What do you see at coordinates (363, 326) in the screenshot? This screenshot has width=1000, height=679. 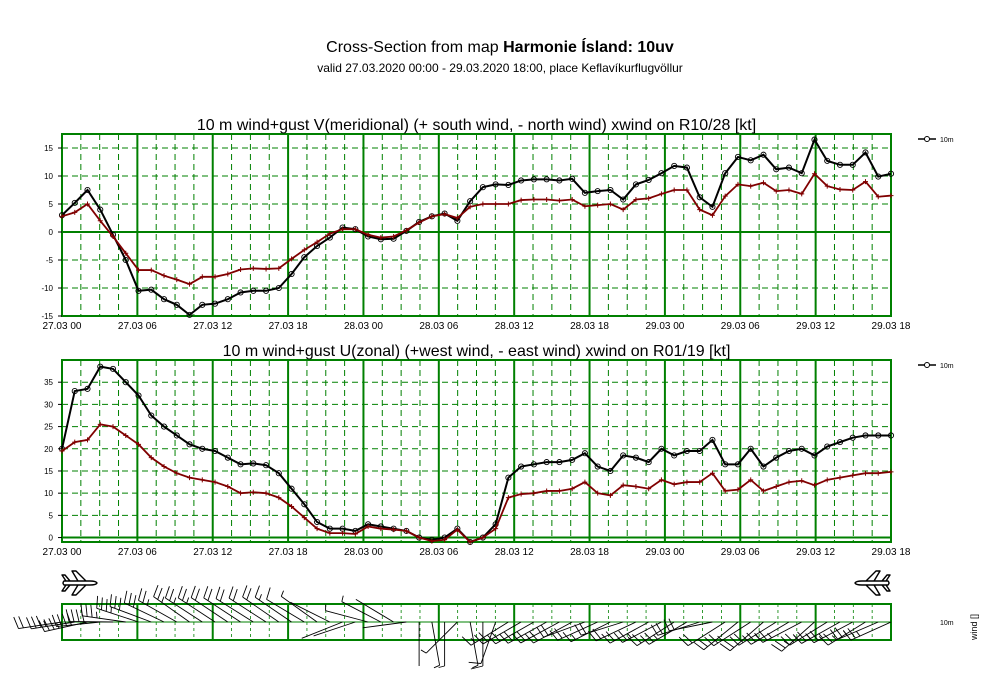 I see `x-tick-label: 28.03 00` at bounding box center [363, 326].